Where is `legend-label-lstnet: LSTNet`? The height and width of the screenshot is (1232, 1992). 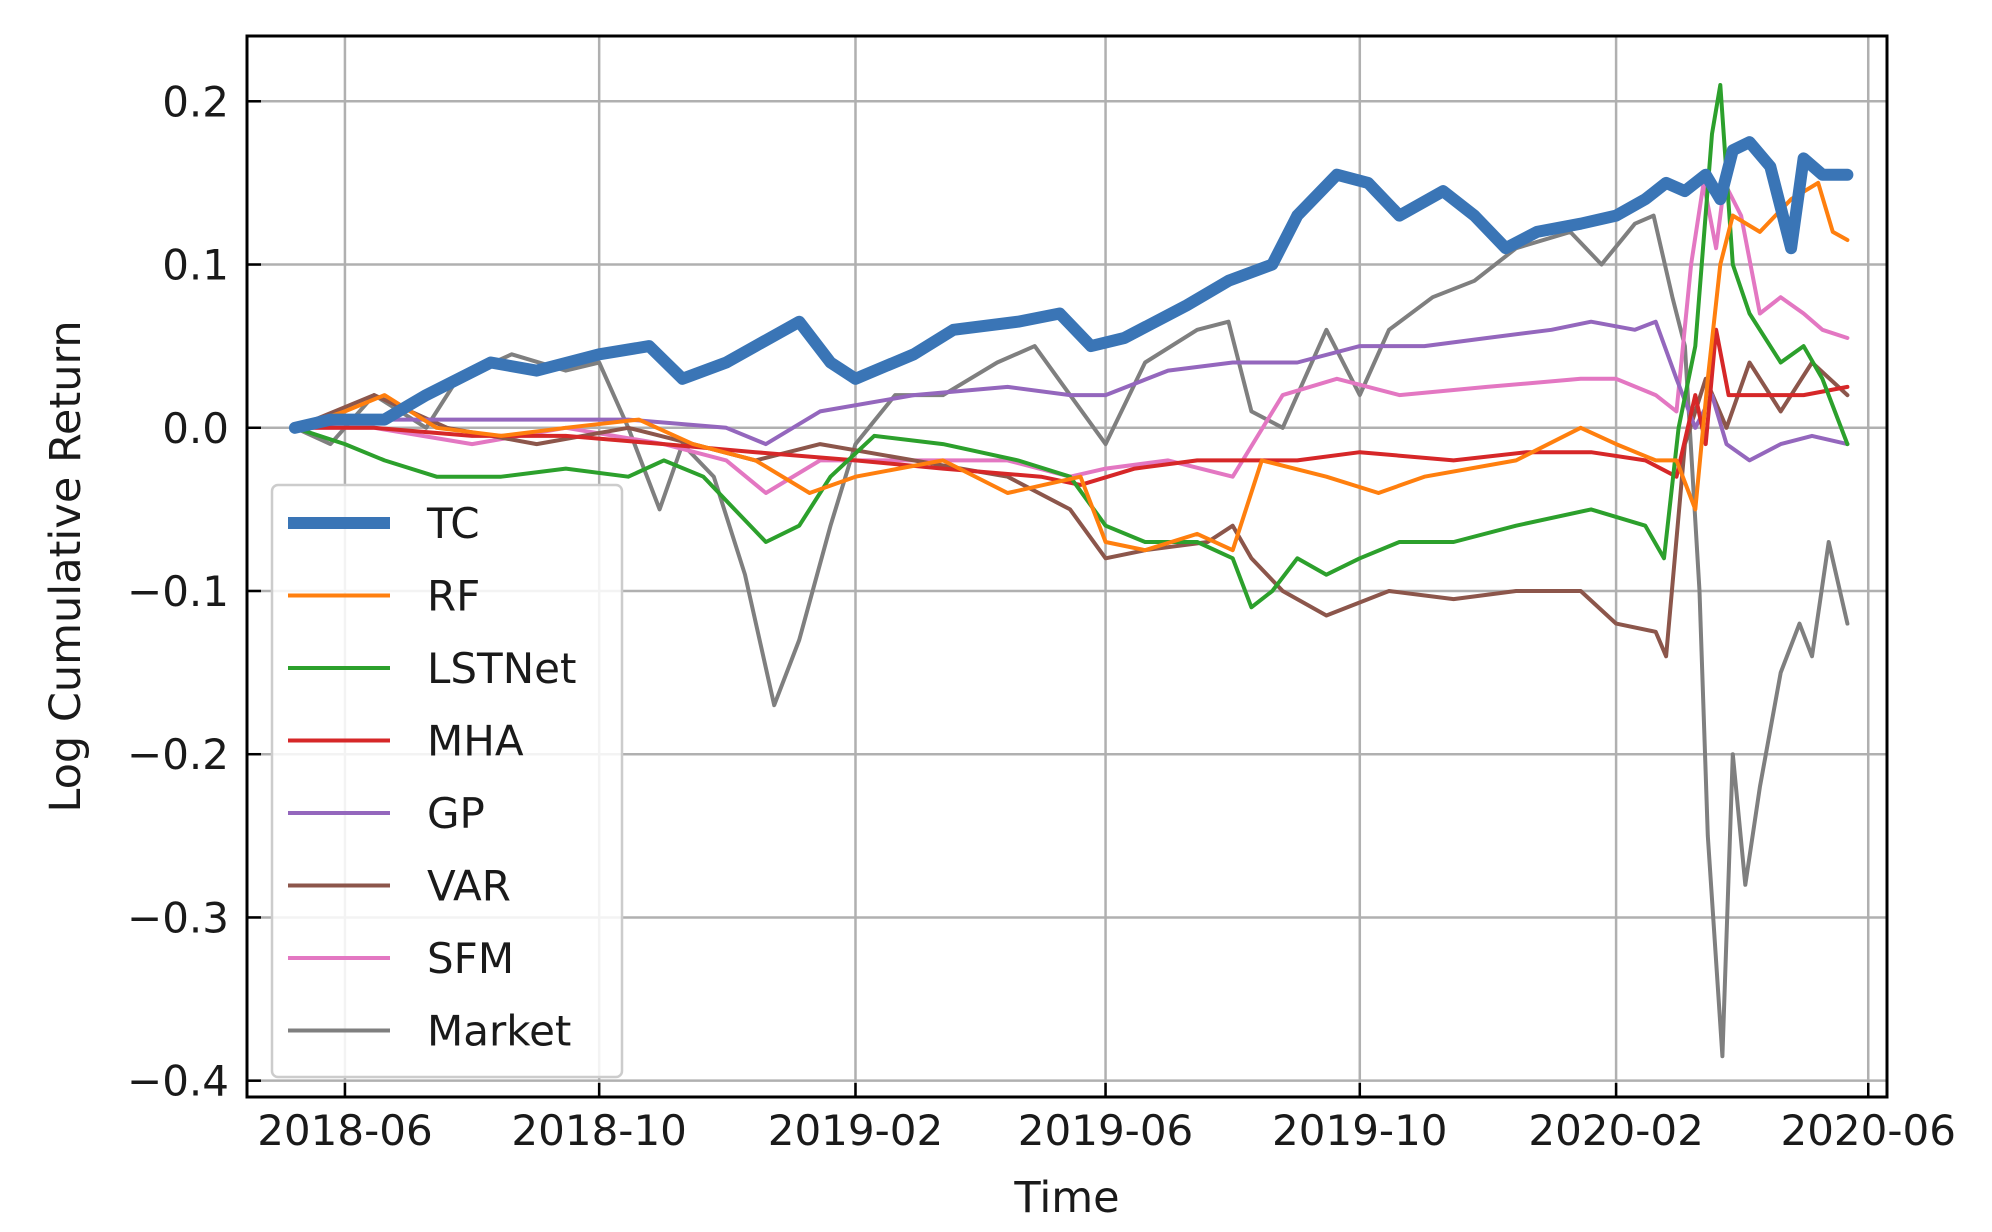 legend-label-lstnet: LSTNet is located at coordinates (501, 668).